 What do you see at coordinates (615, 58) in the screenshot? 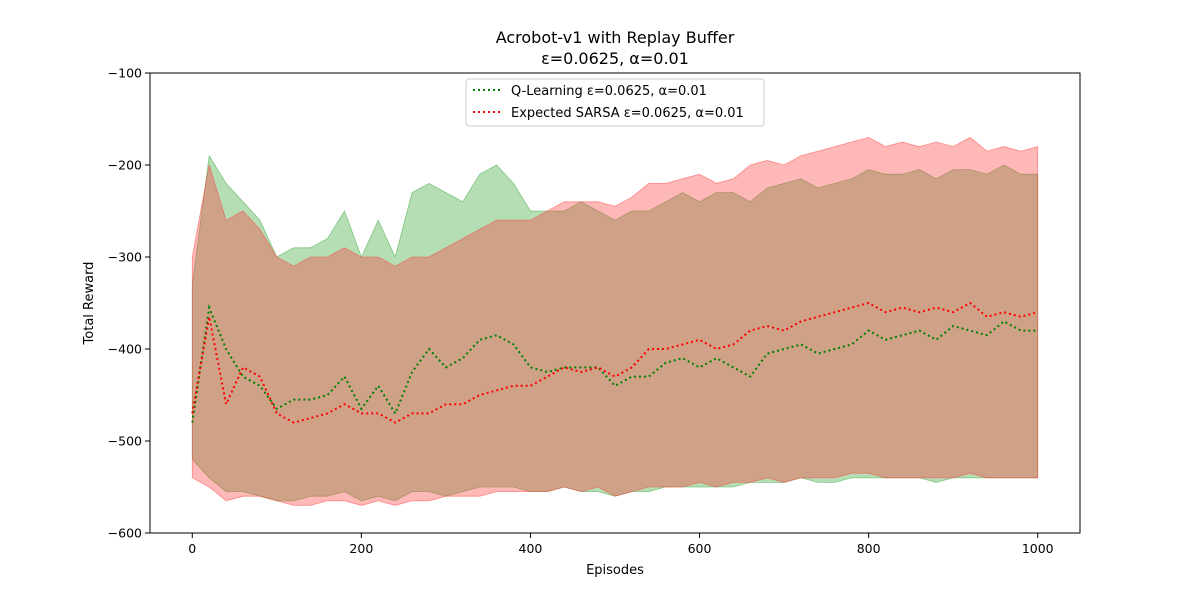
I see `chart-subtitle: ε=0.0625, α=0.01` at bounding box center [615, 58].